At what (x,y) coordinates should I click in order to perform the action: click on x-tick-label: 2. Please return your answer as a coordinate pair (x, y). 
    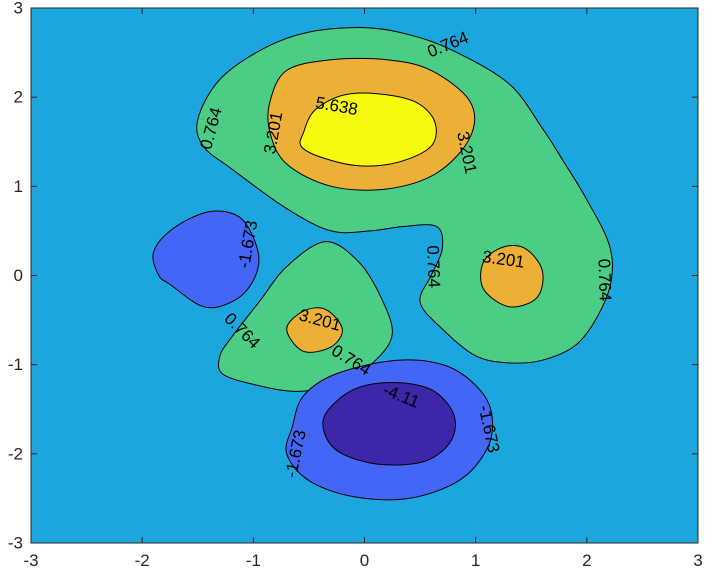
    Looking at the image, I should click on (586, 560).